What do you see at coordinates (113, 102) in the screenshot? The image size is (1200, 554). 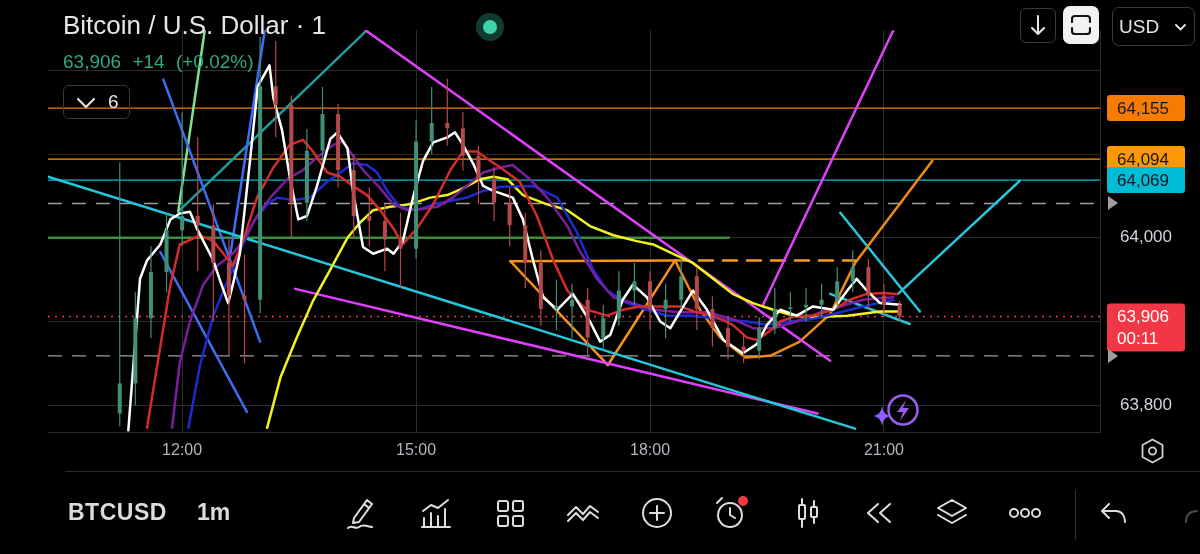 I see `annotation: 6` at bounding box center [113, 102].